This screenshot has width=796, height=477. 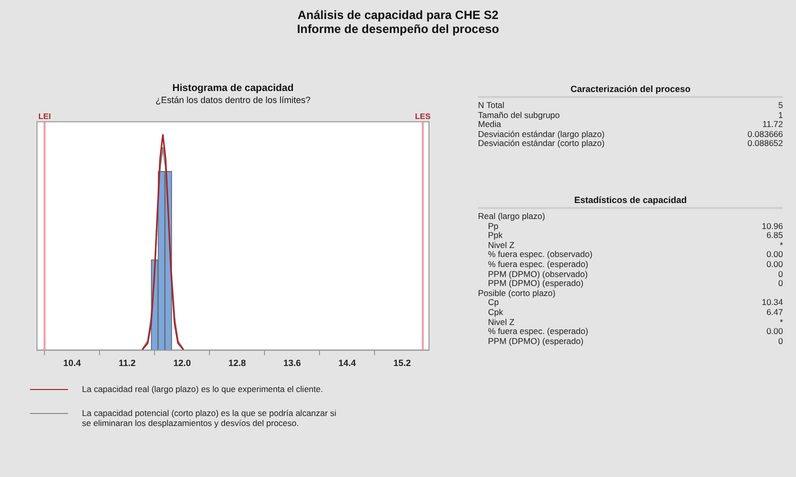 What do you see at coordinates (765, 143) in the screenshot?
I see `text: 0.088652` at bounding box center [765, 143].